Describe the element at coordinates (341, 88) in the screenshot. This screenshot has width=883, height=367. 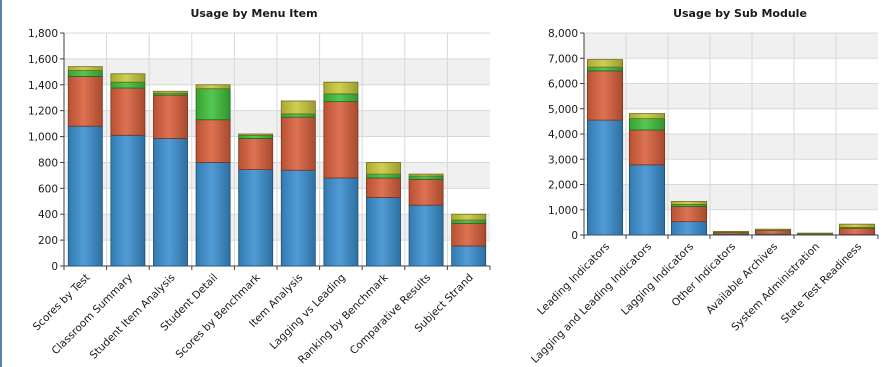
I see `bar-segment-yellow-lagging-vs-leading` at that location.